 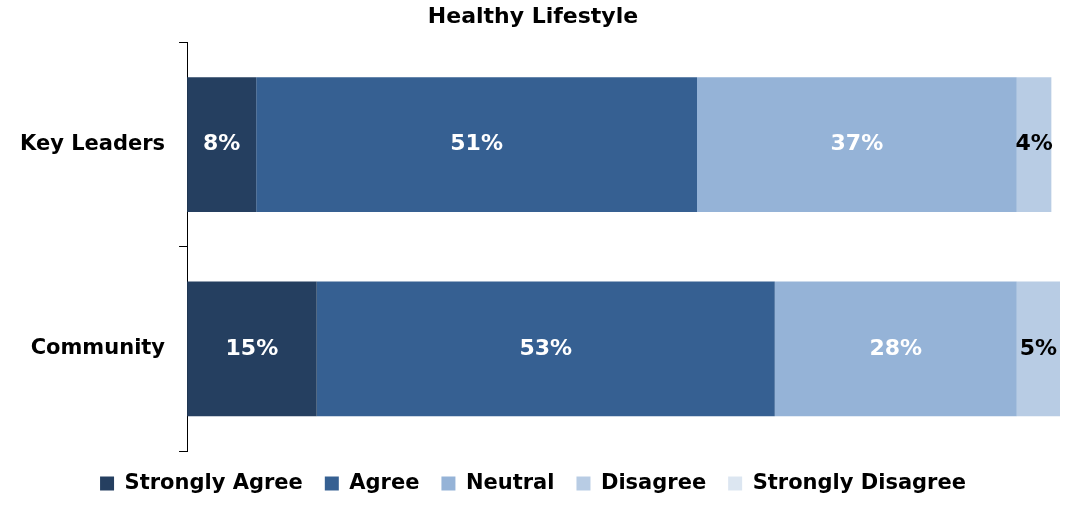 I want to click on data-label: 5%, so click(x=1038, y=347).